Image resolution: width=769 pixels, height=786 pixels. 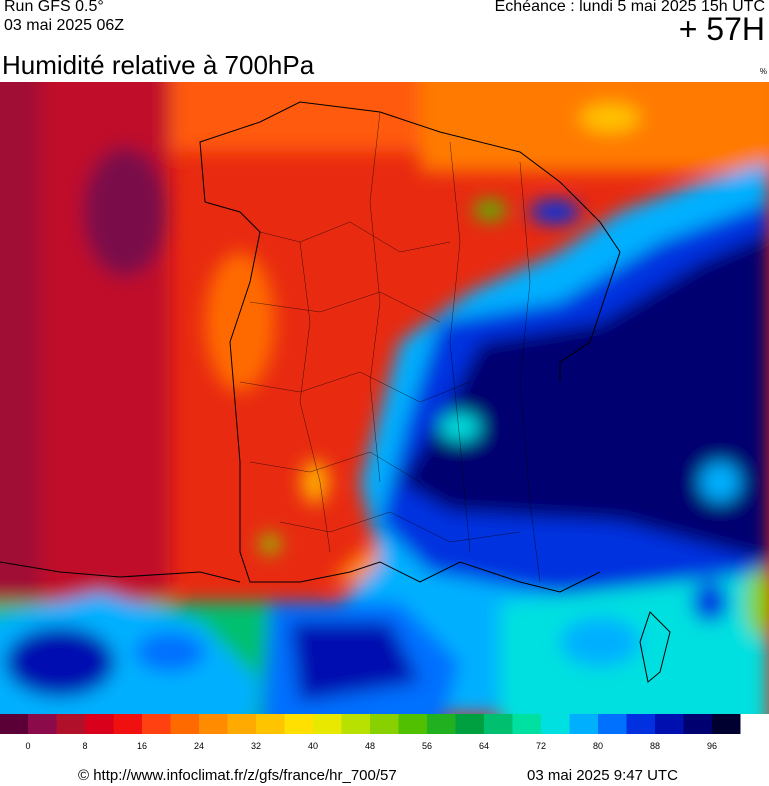 I want to click on lead-time: + 57H, so click(x=721, y=29).